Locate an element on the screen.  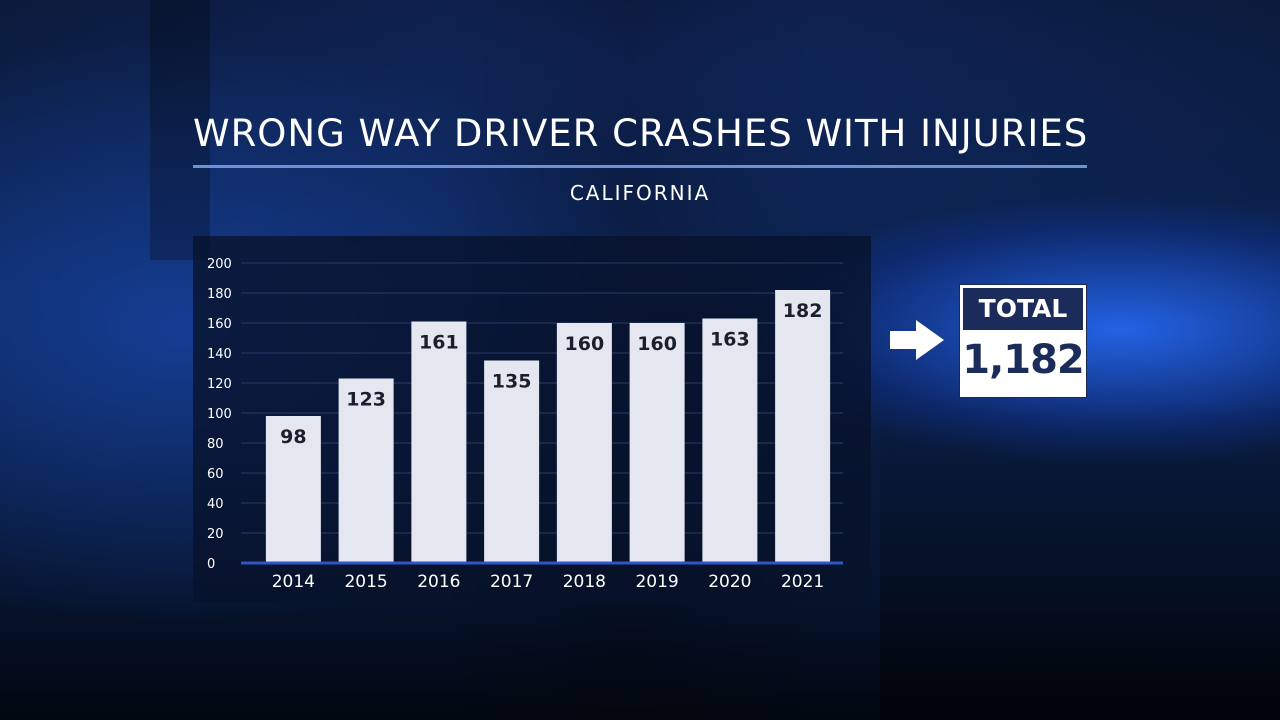
y-tick-label: 180 is located at coordinates (219, 294).